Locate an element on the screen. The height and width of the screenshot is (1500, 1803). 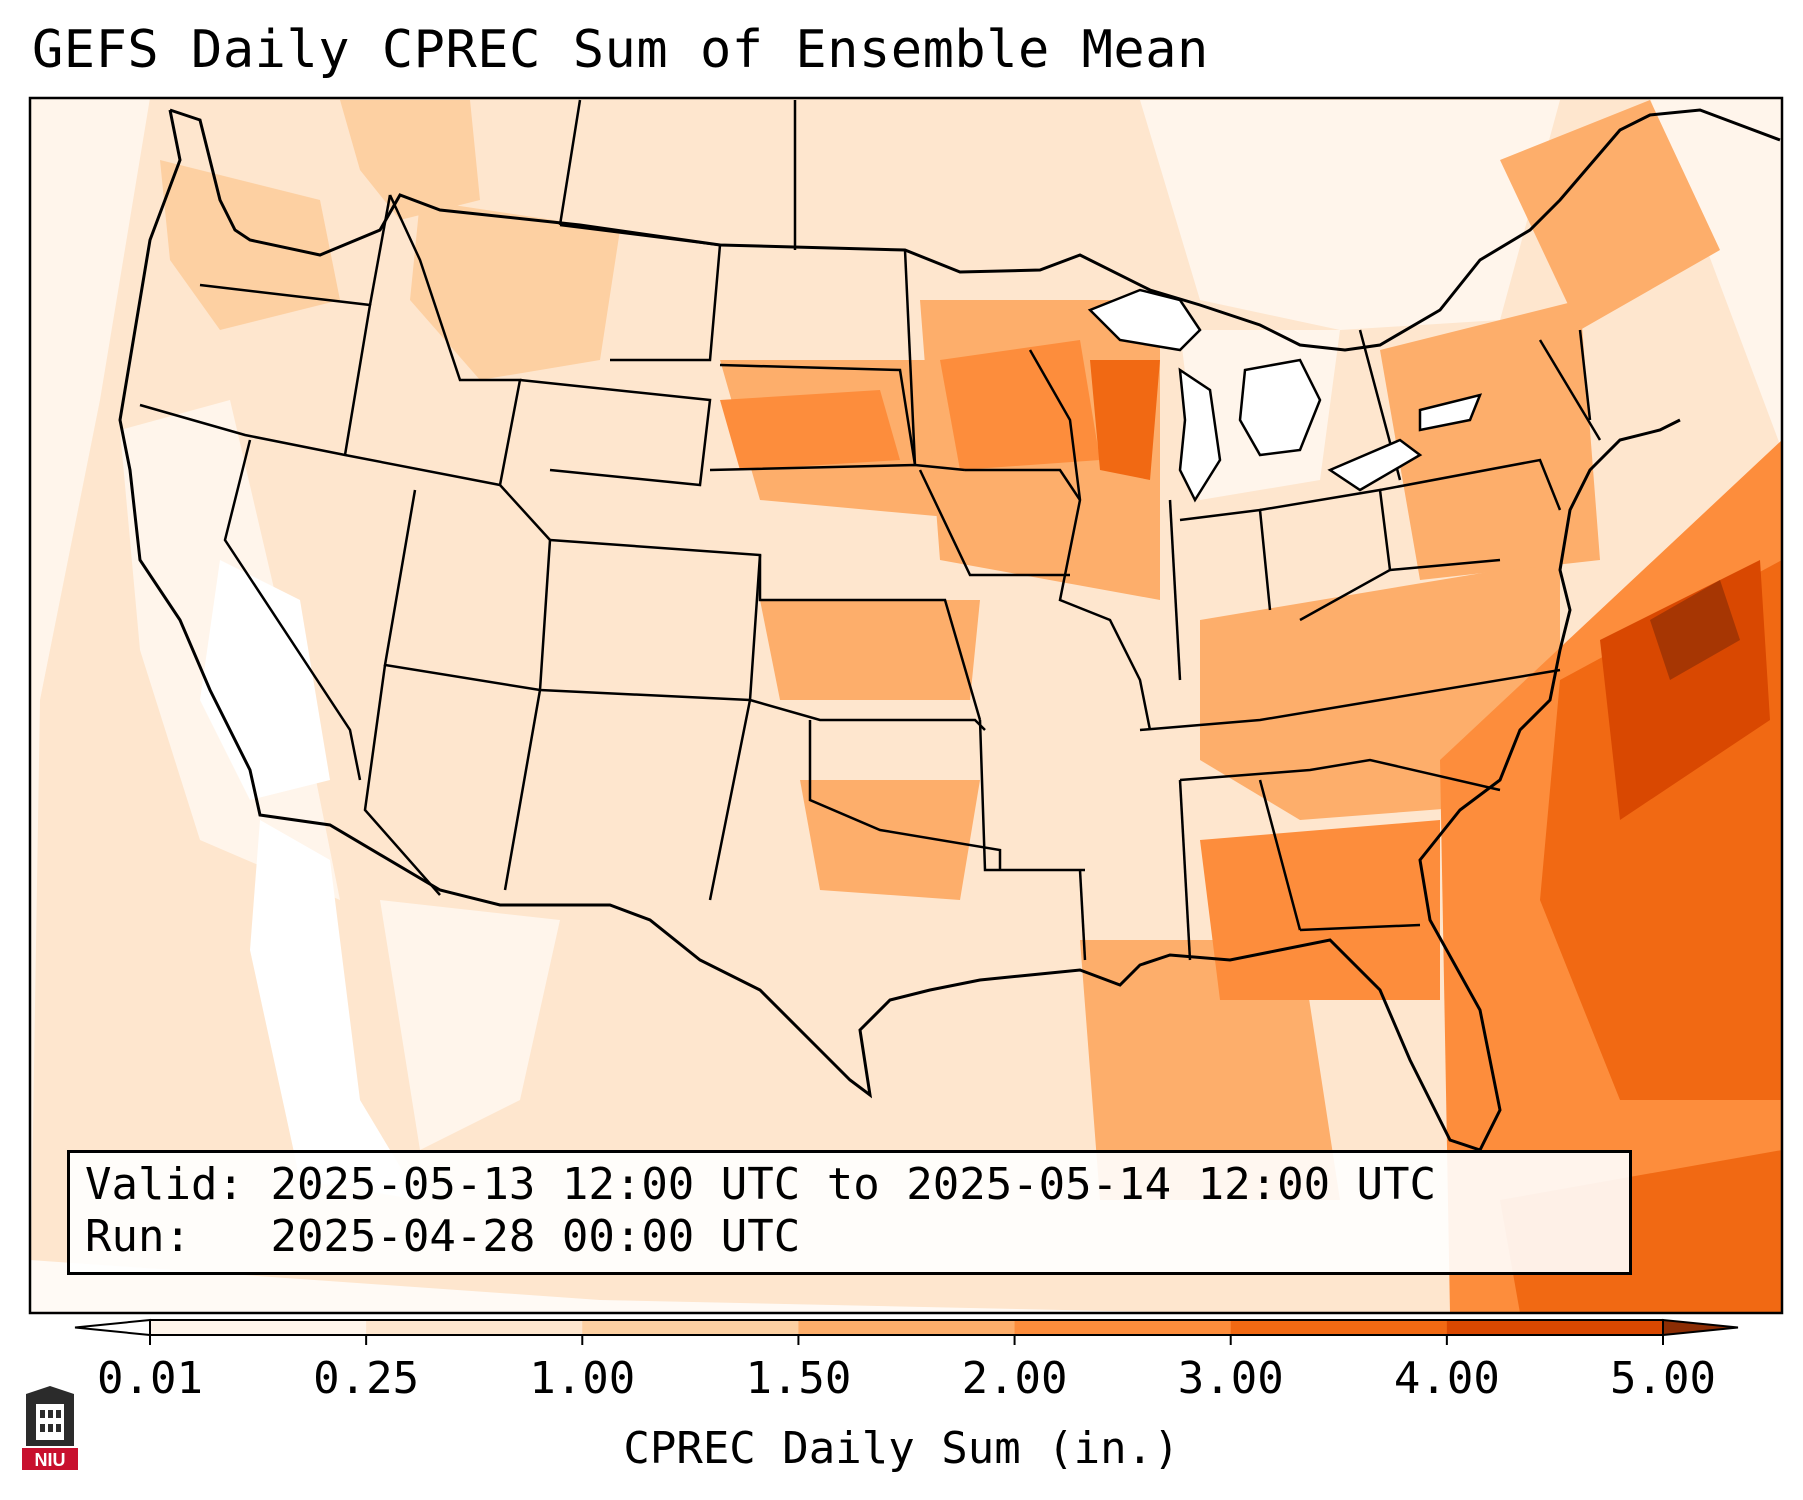
logo-text: NIU is located at coordinates (50, 1460).